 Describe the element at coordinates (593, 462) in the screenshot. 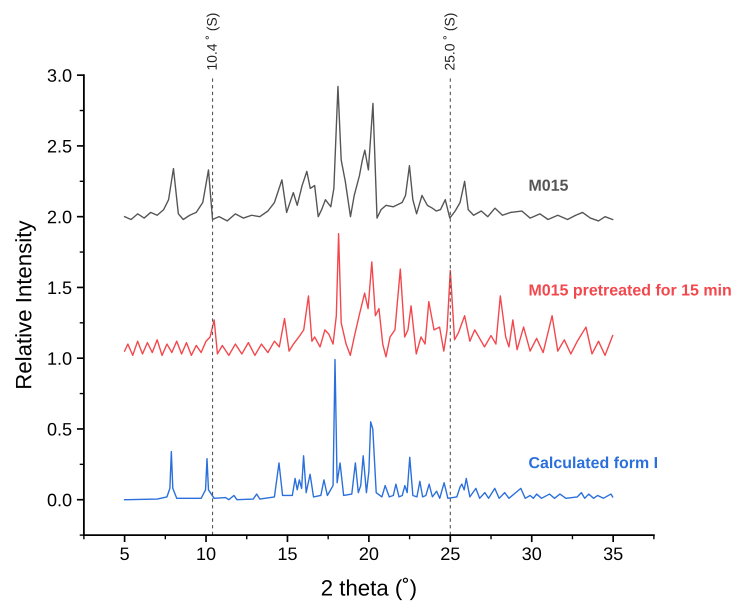

I see `series-label: Calculated form I` at that location.